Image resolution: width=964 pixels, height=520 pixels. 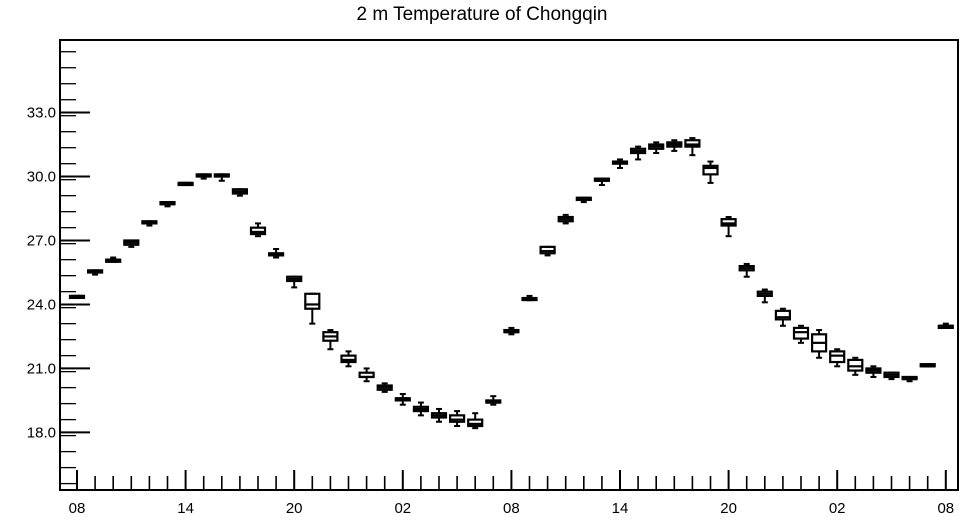 What do you see at coordinates (511, 483) in the screenshot?
I see `x-minor-ticks` at bounding box center [511, 483].